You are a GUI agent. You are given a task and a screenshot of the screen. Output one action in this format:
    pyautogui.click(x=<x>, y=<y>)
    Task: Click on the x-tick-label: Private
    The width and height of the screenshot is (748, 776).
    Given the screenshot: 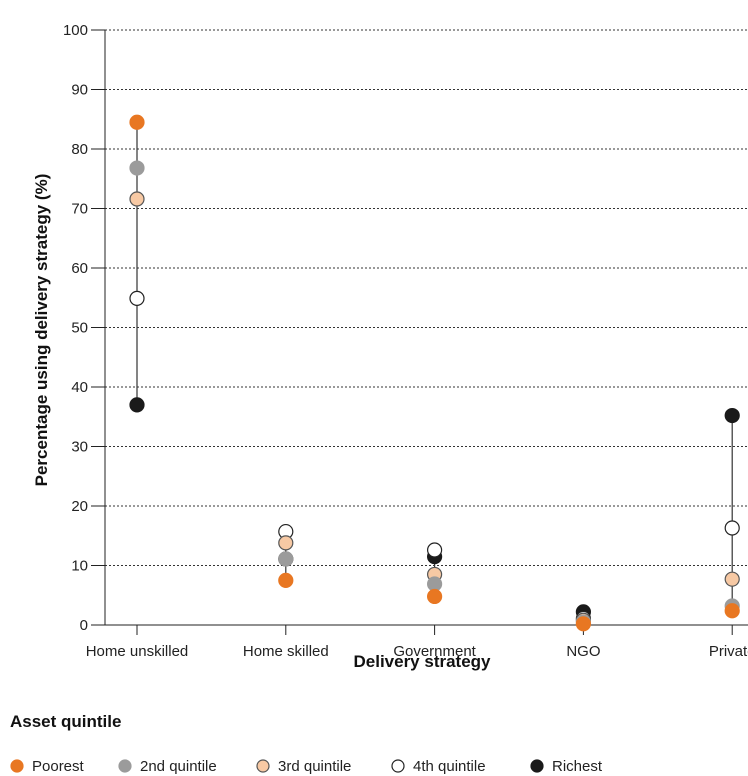 What is the action you would take?
    pyautogui.click(x=728, y=651)
    